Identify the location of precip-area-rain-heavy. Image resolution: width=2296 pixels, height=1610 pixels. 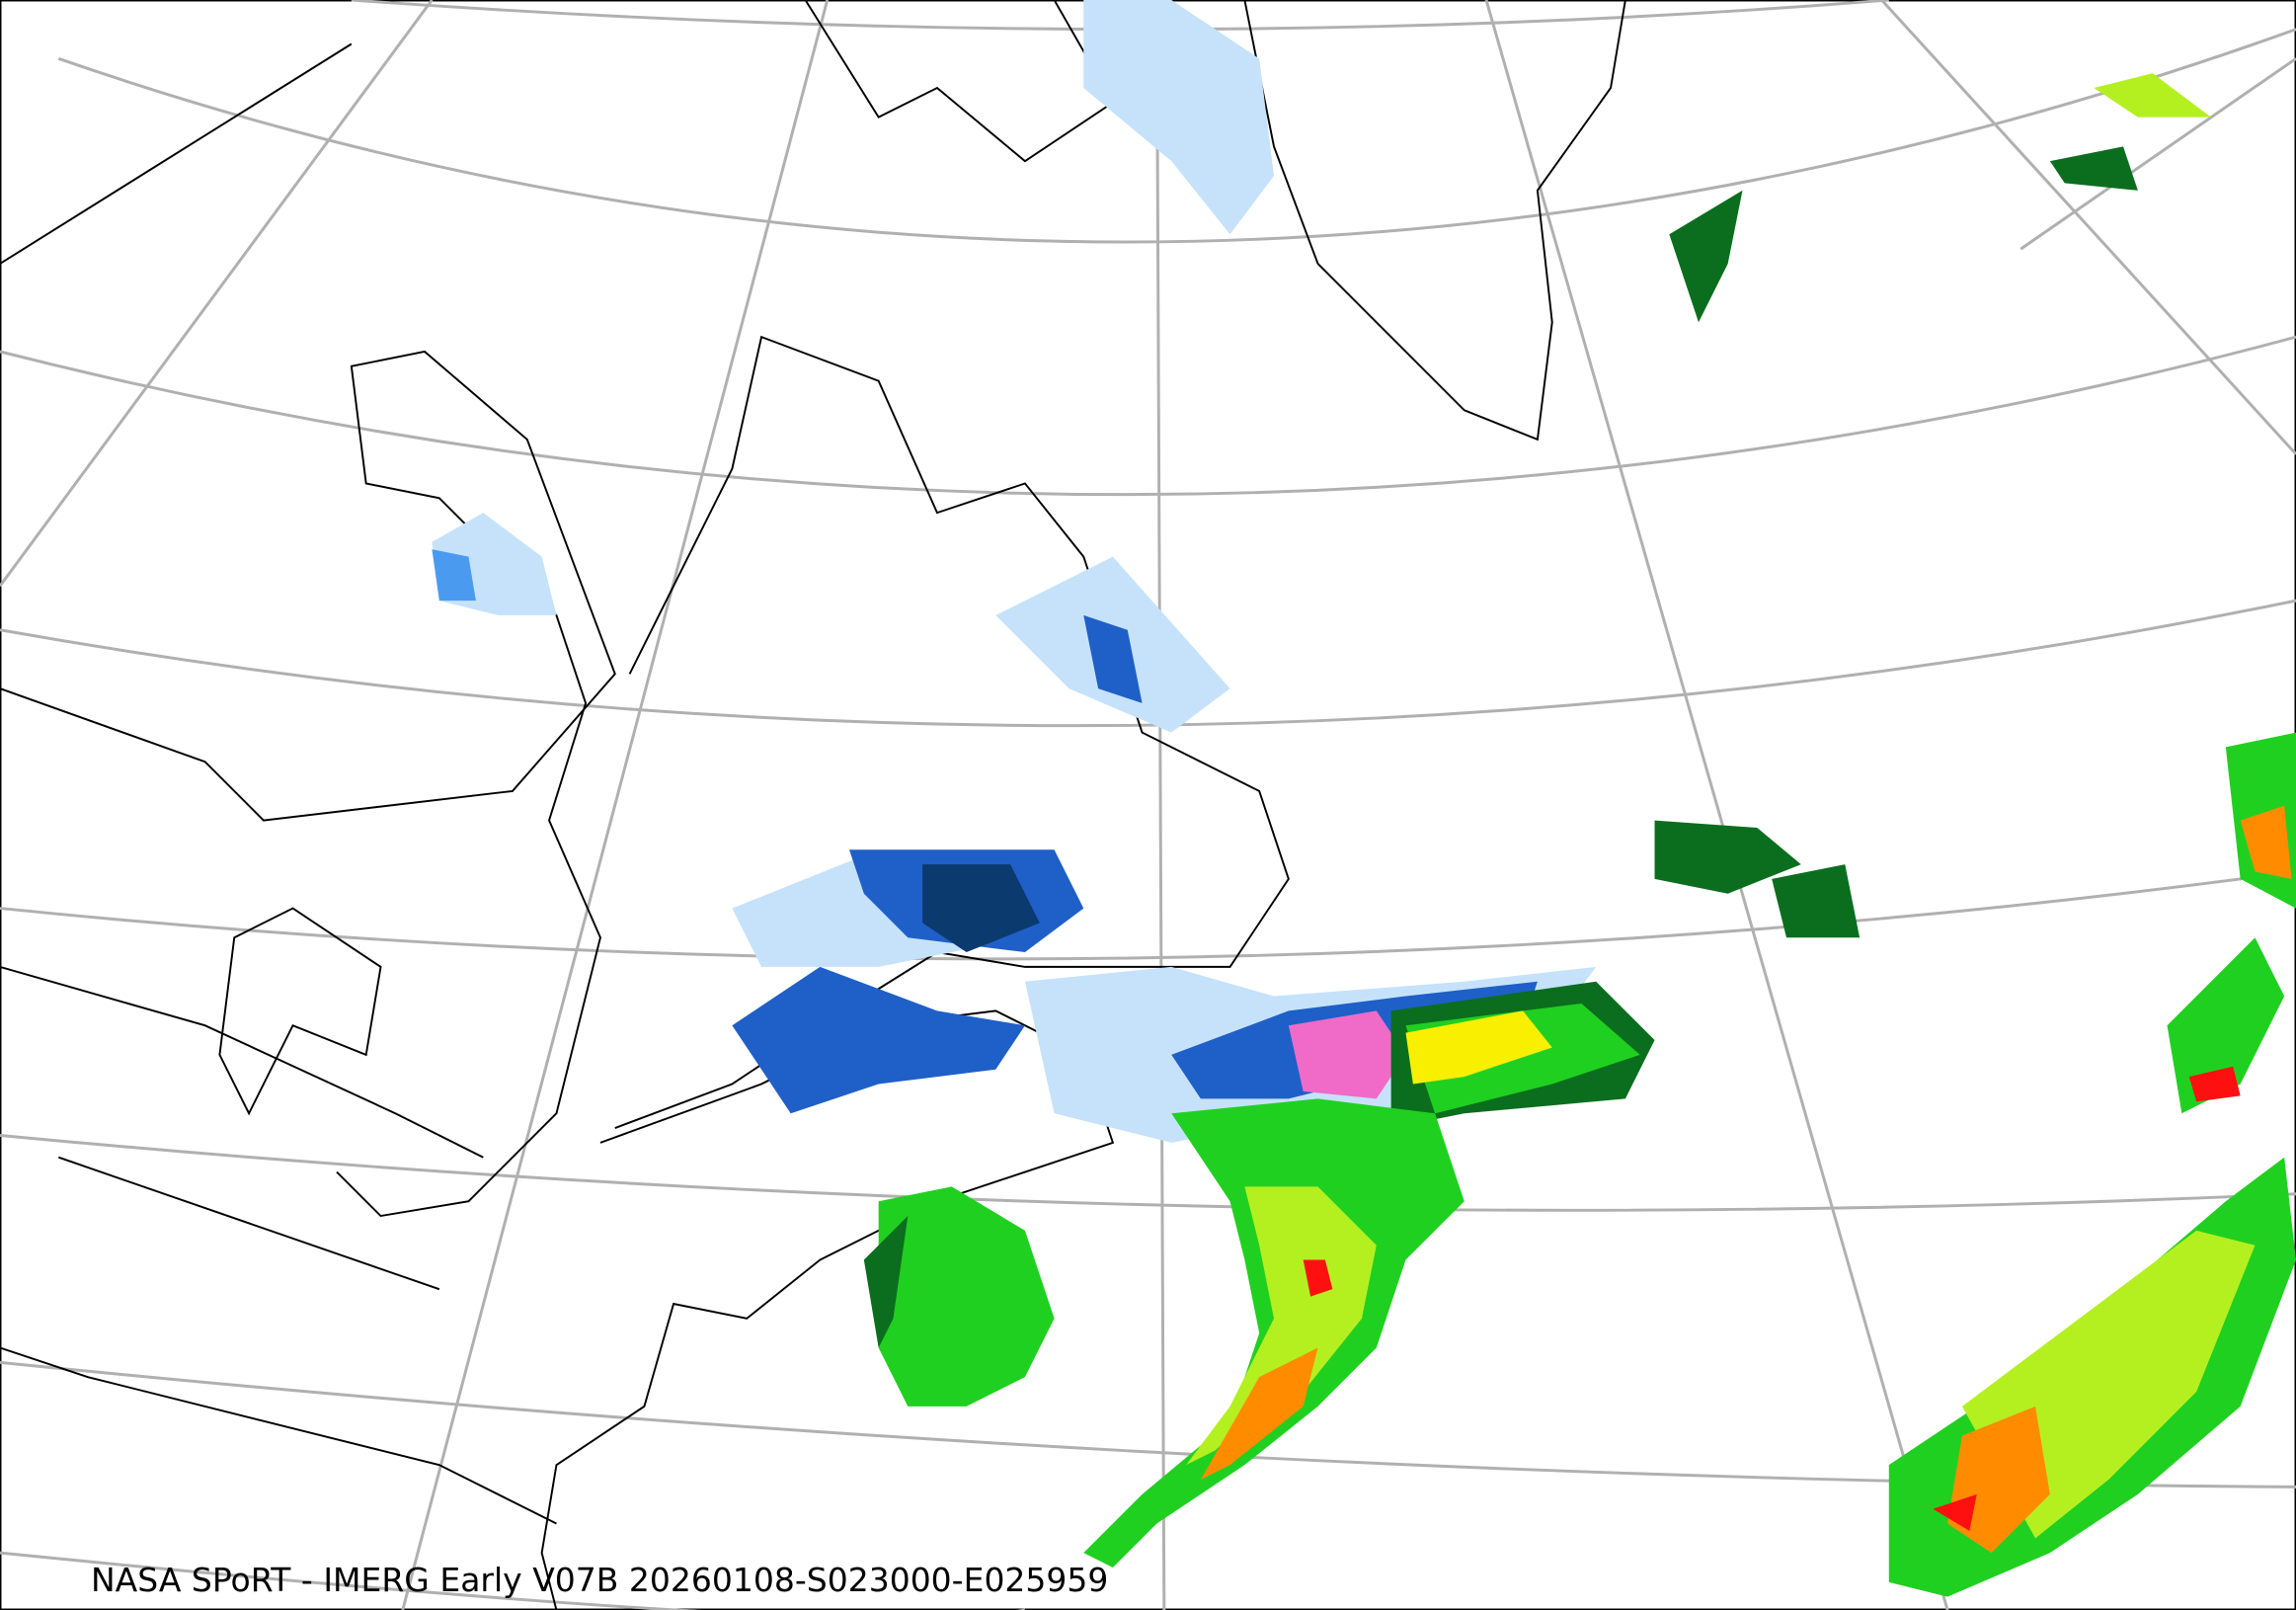
(1479, 1047).